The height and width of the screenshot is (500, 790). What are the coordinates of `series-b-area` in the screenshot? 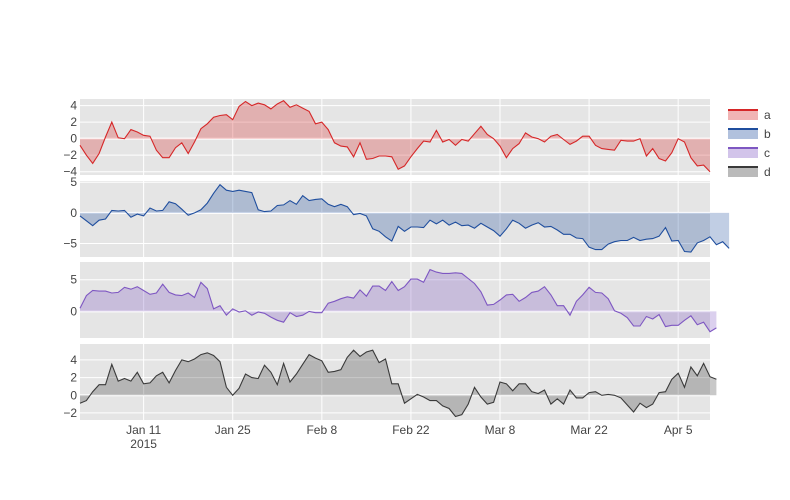 It's located at (405, 218).